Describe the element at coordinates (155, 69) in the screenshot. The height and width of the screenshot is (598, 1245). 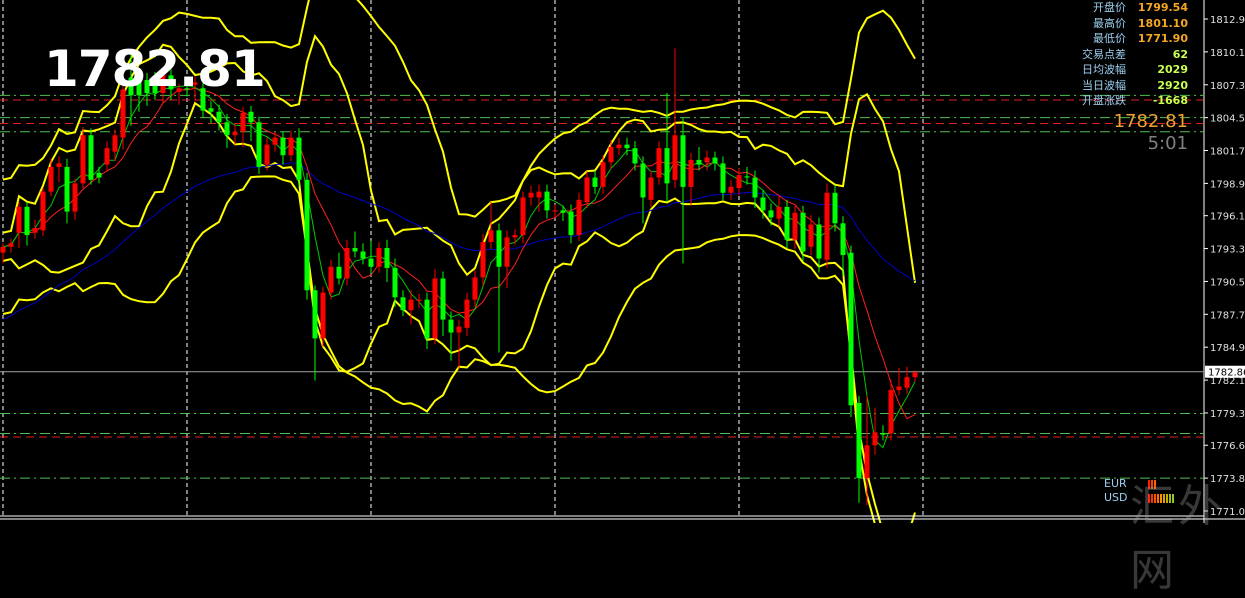
I see `big-price-display: 1782.81` at that location.